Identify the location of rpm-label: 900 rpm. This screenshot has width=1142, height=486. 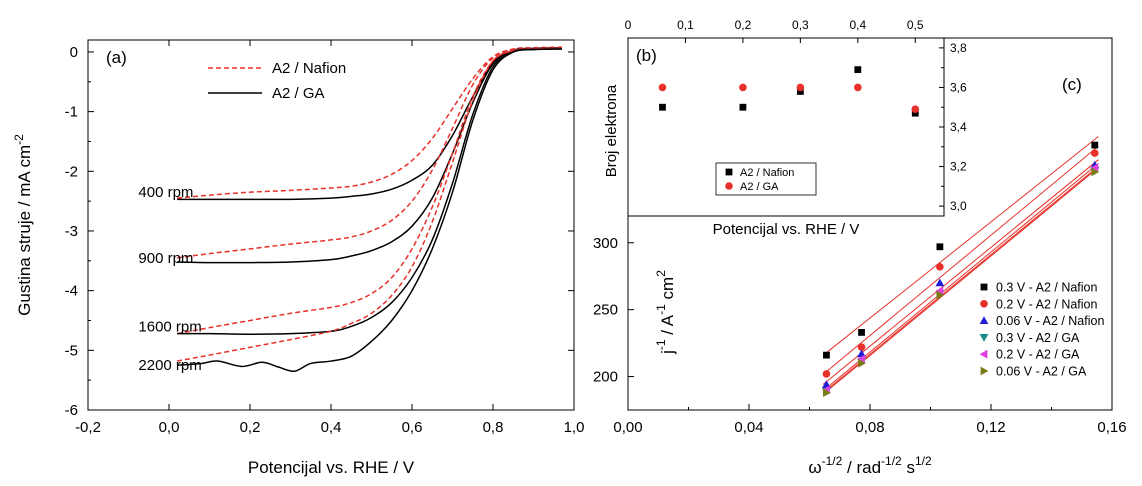
(165, 258).